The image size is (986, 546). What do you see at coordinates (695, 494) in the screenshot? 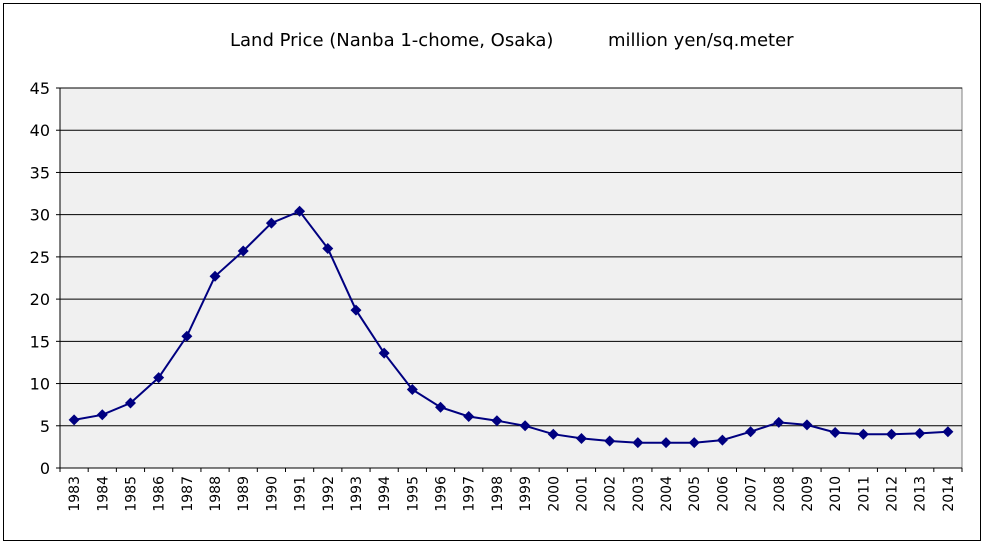
I see `x-tick-label: 2005` at bounding box center [695, 494].